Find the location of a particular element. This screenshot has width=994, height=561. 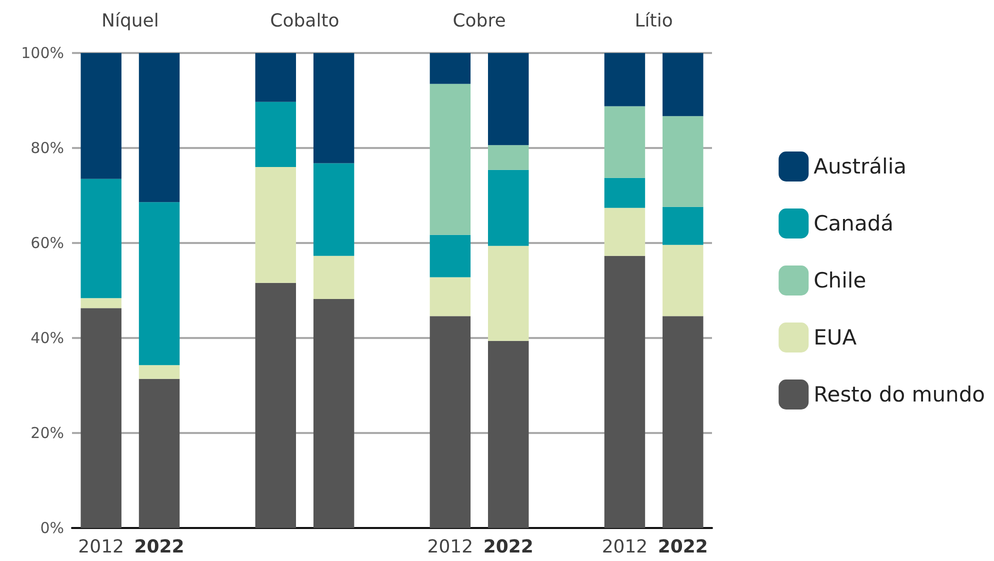

legend-label: Resto do mundo is located at coordinates (899, 394).